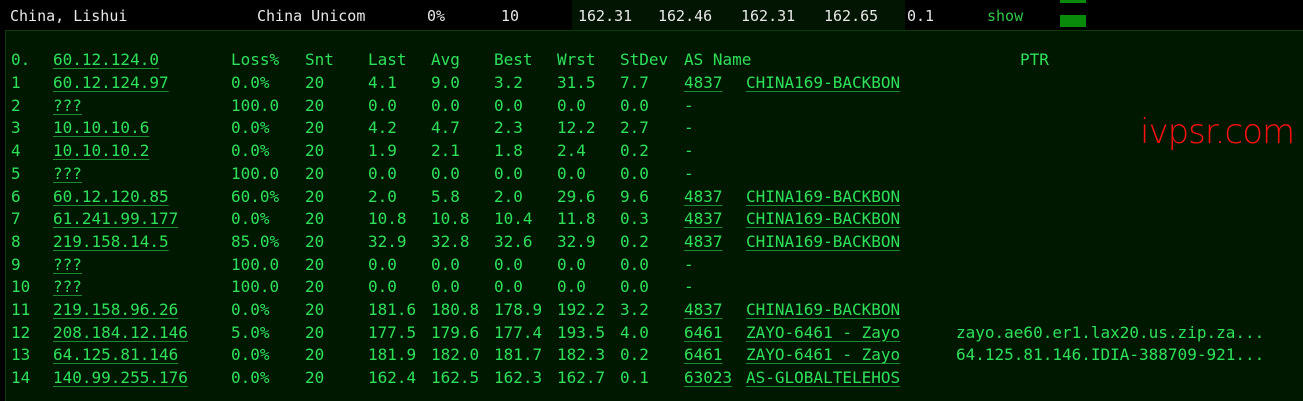  I want to click on hop-host: 10.10.10.6, so click(101, 128).